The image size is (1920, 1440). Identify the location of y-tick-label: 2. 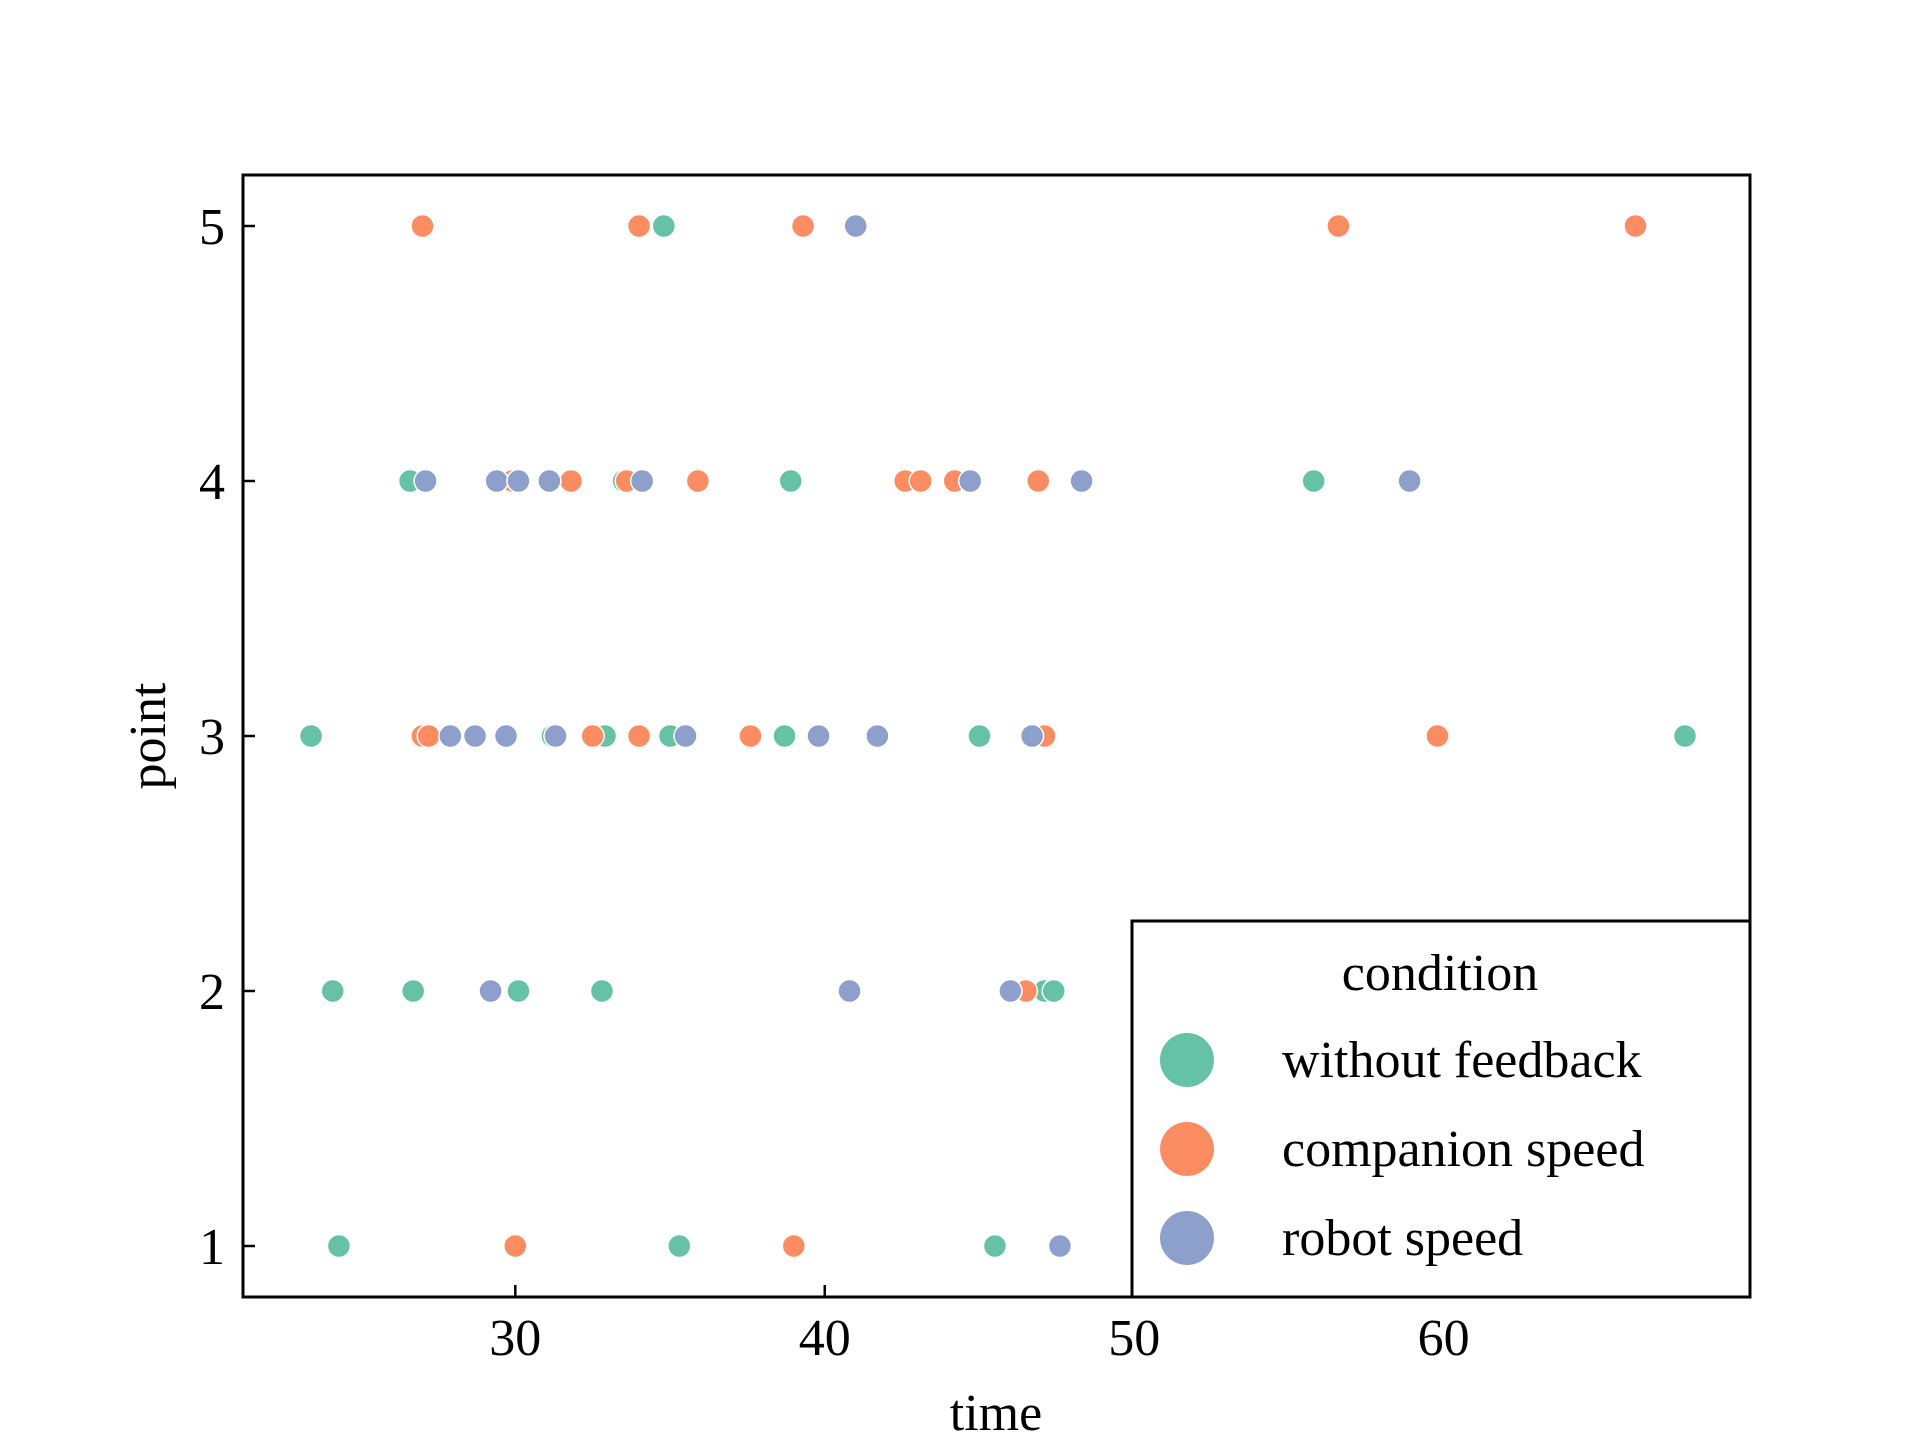
(212, 992).